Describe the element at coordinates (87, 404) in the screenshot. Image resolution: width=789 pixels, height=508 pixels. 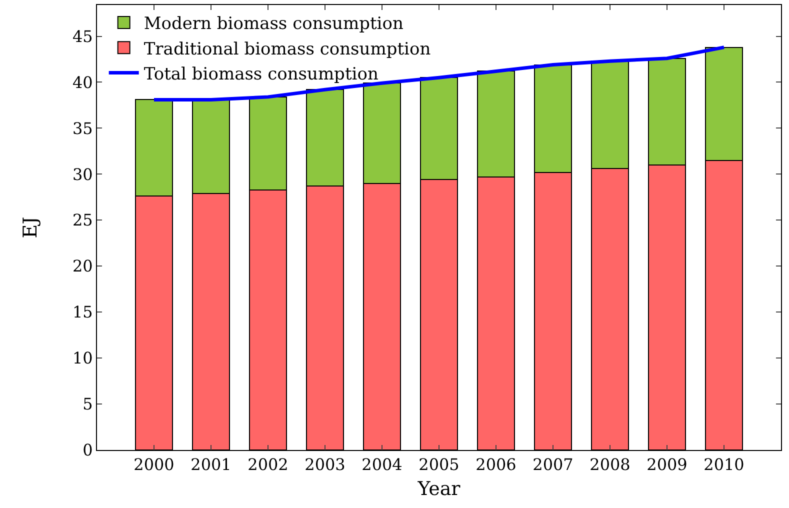
I see `y-tick-label: 5` at that location.